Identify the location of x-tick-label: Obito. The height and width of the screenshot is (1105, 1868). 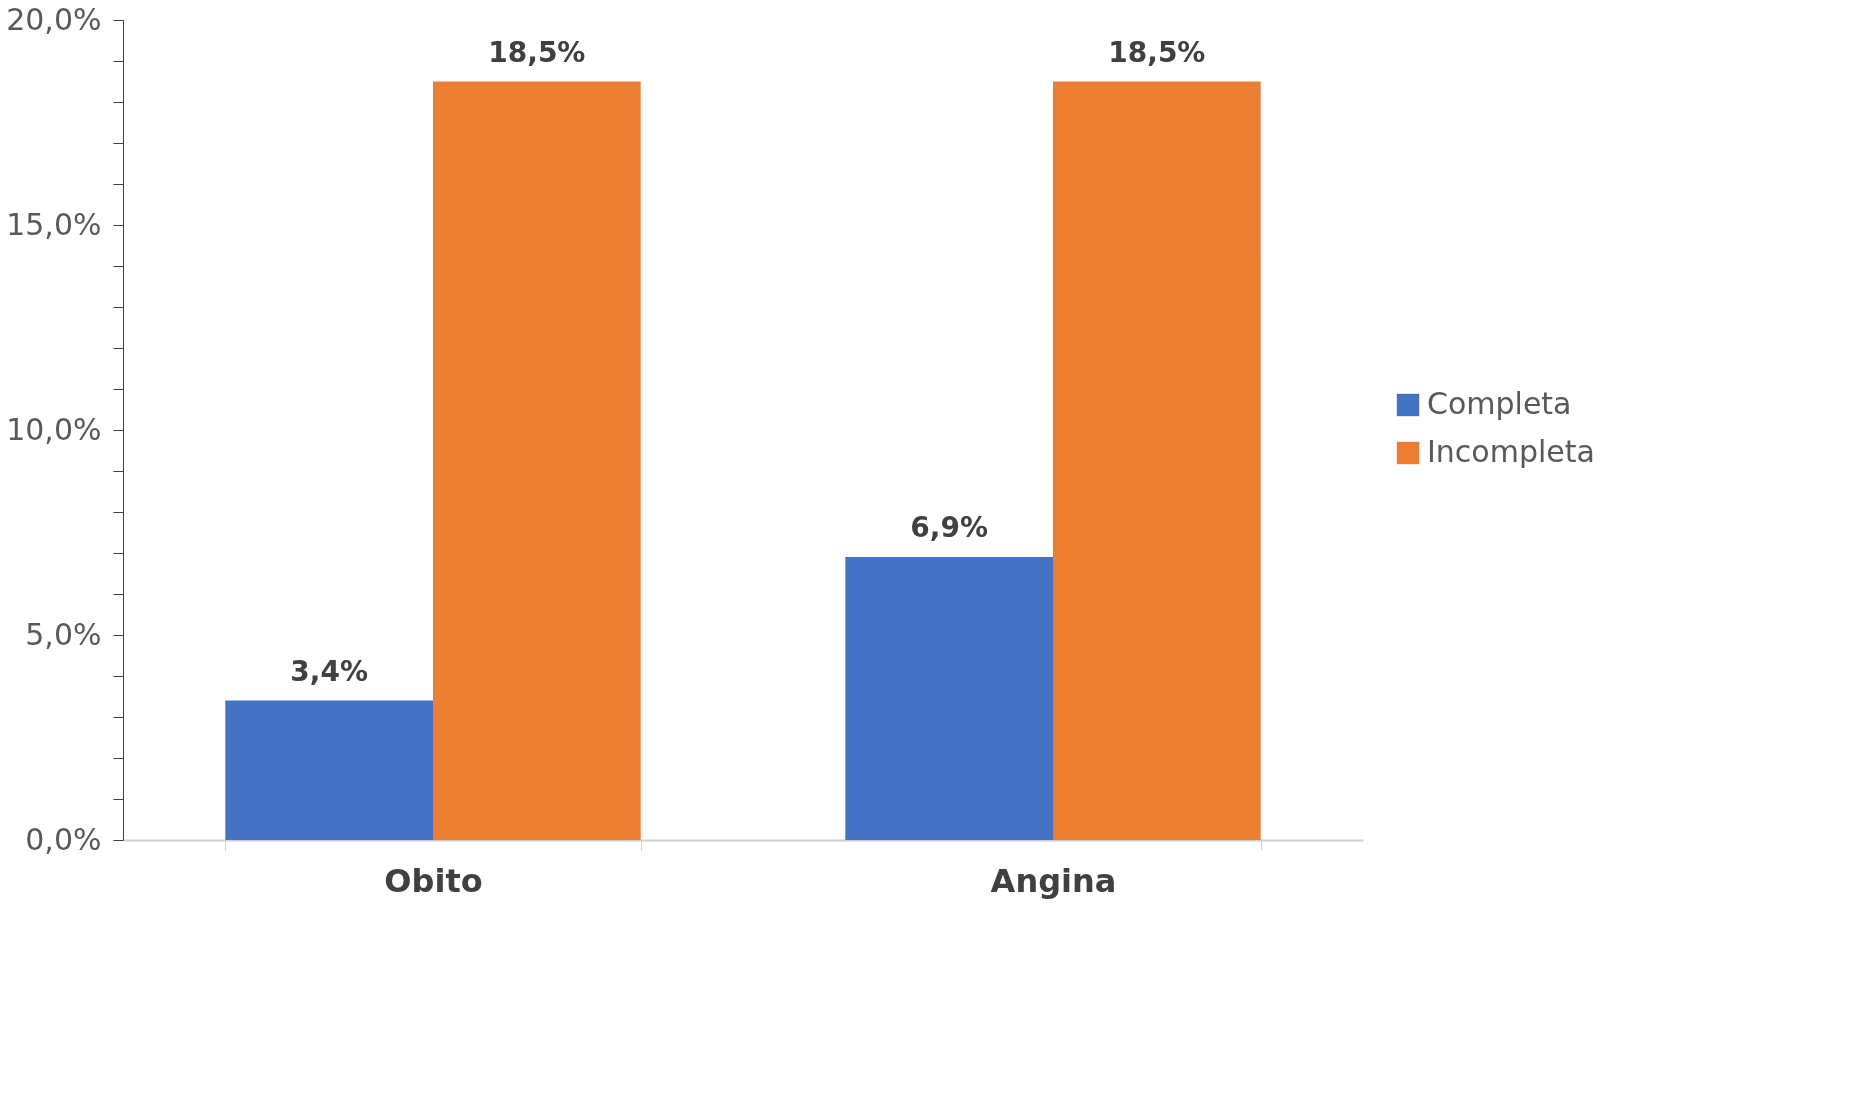
(433, 880).